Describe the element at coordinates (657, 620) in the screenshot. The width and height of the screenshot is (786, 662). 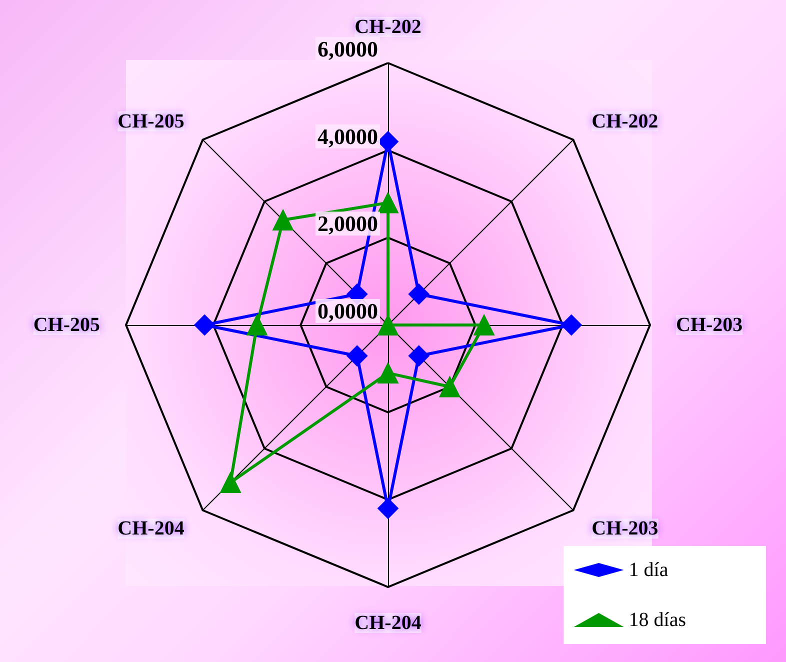
I see `legend-label: 18 días` at that location.